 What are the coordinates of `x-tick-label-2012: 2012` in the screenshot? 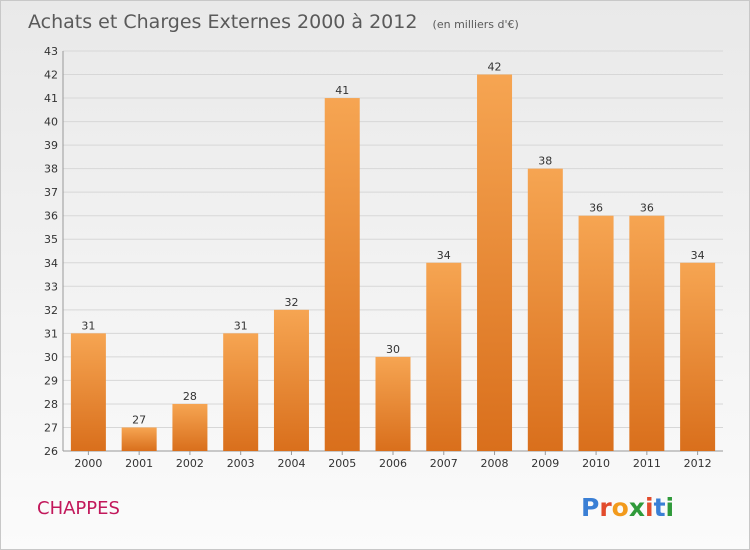 It's located at (698, 463).